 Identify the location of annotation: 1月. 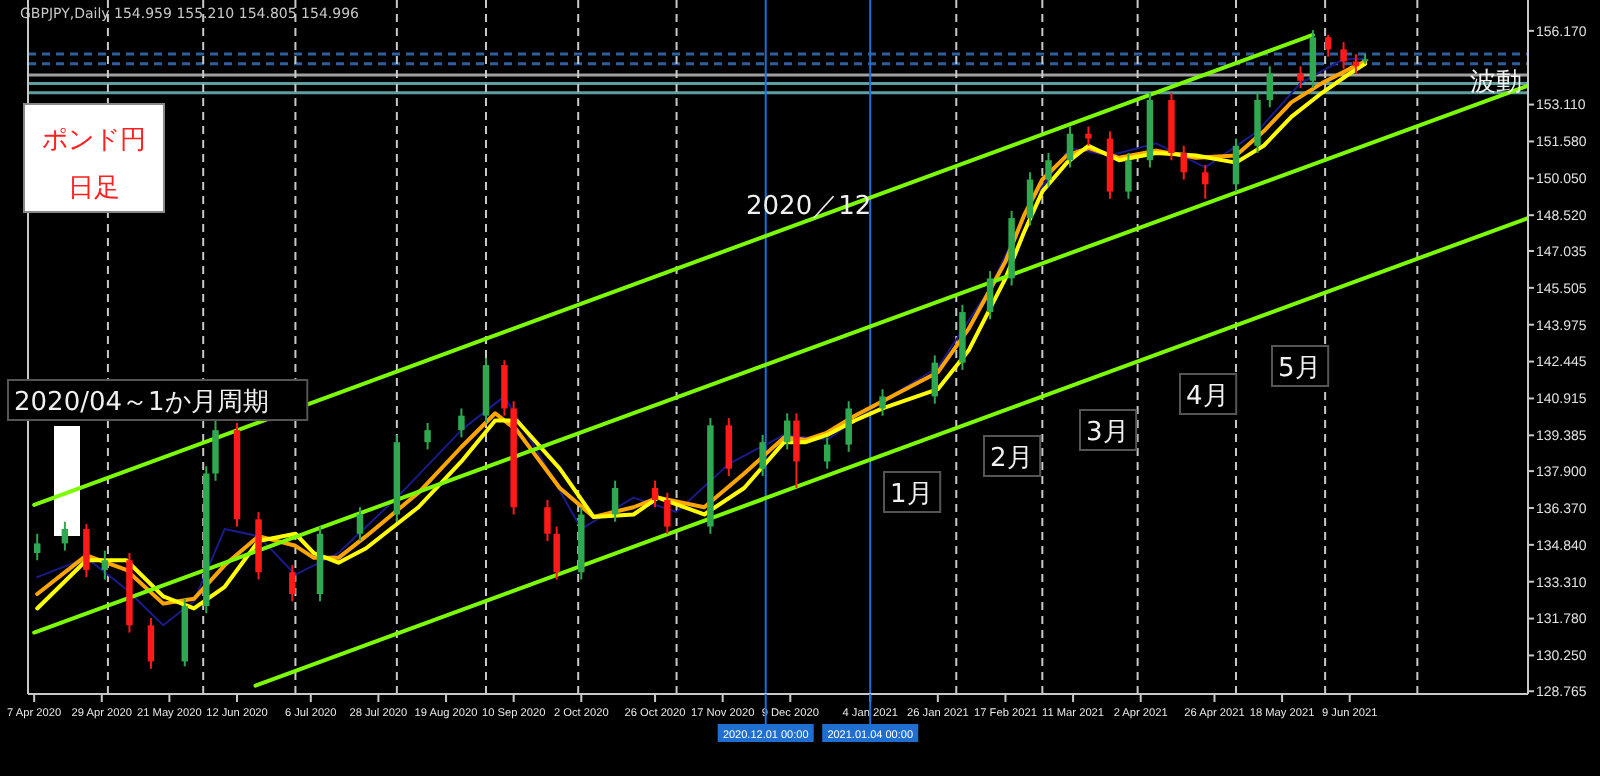
(911, 495).